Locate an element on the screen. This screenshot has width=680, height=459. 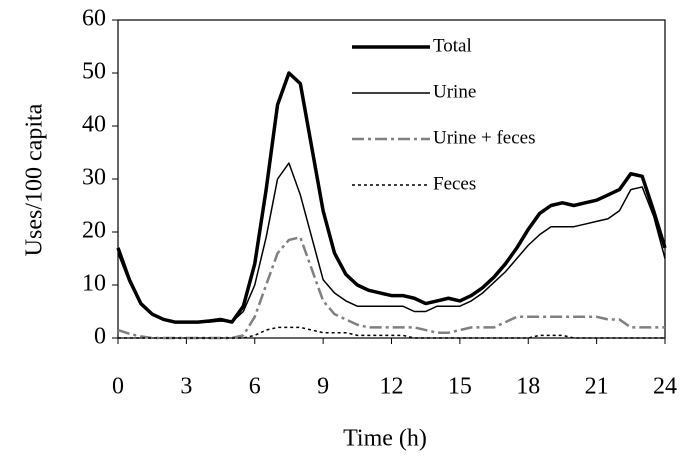
x-tick-label: 24 is located at coordinates (665, 387).